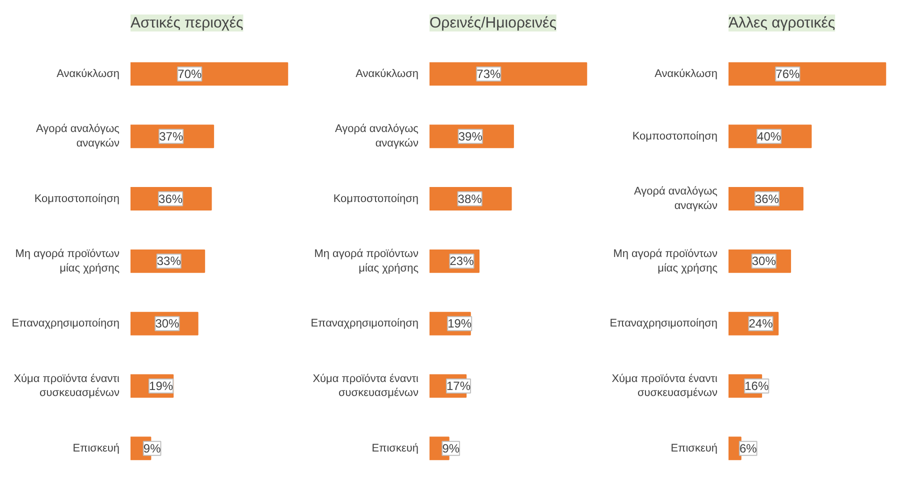  What do you see at coordinates (171, 136) in the screenshot?
I see `data-label: 37%` at bounding box center [171, 136].